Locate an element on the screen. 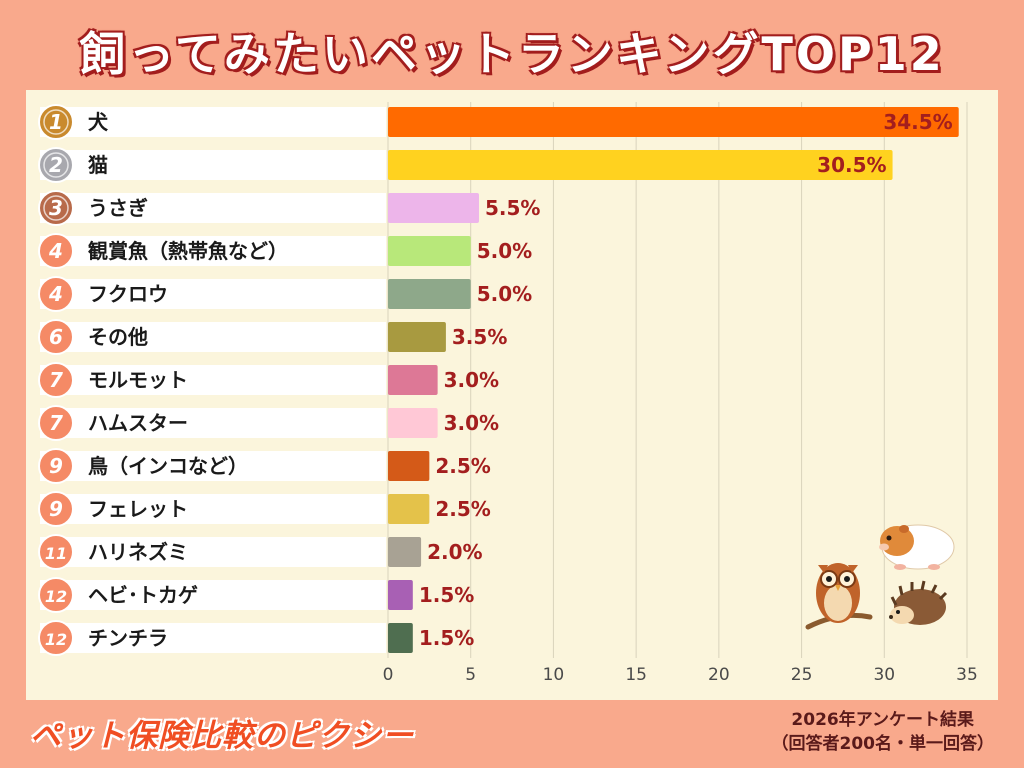 Image resolution: width=1024 pixels, height=768 pixels. category-label: モルモット is located at coordinates (138, 380).